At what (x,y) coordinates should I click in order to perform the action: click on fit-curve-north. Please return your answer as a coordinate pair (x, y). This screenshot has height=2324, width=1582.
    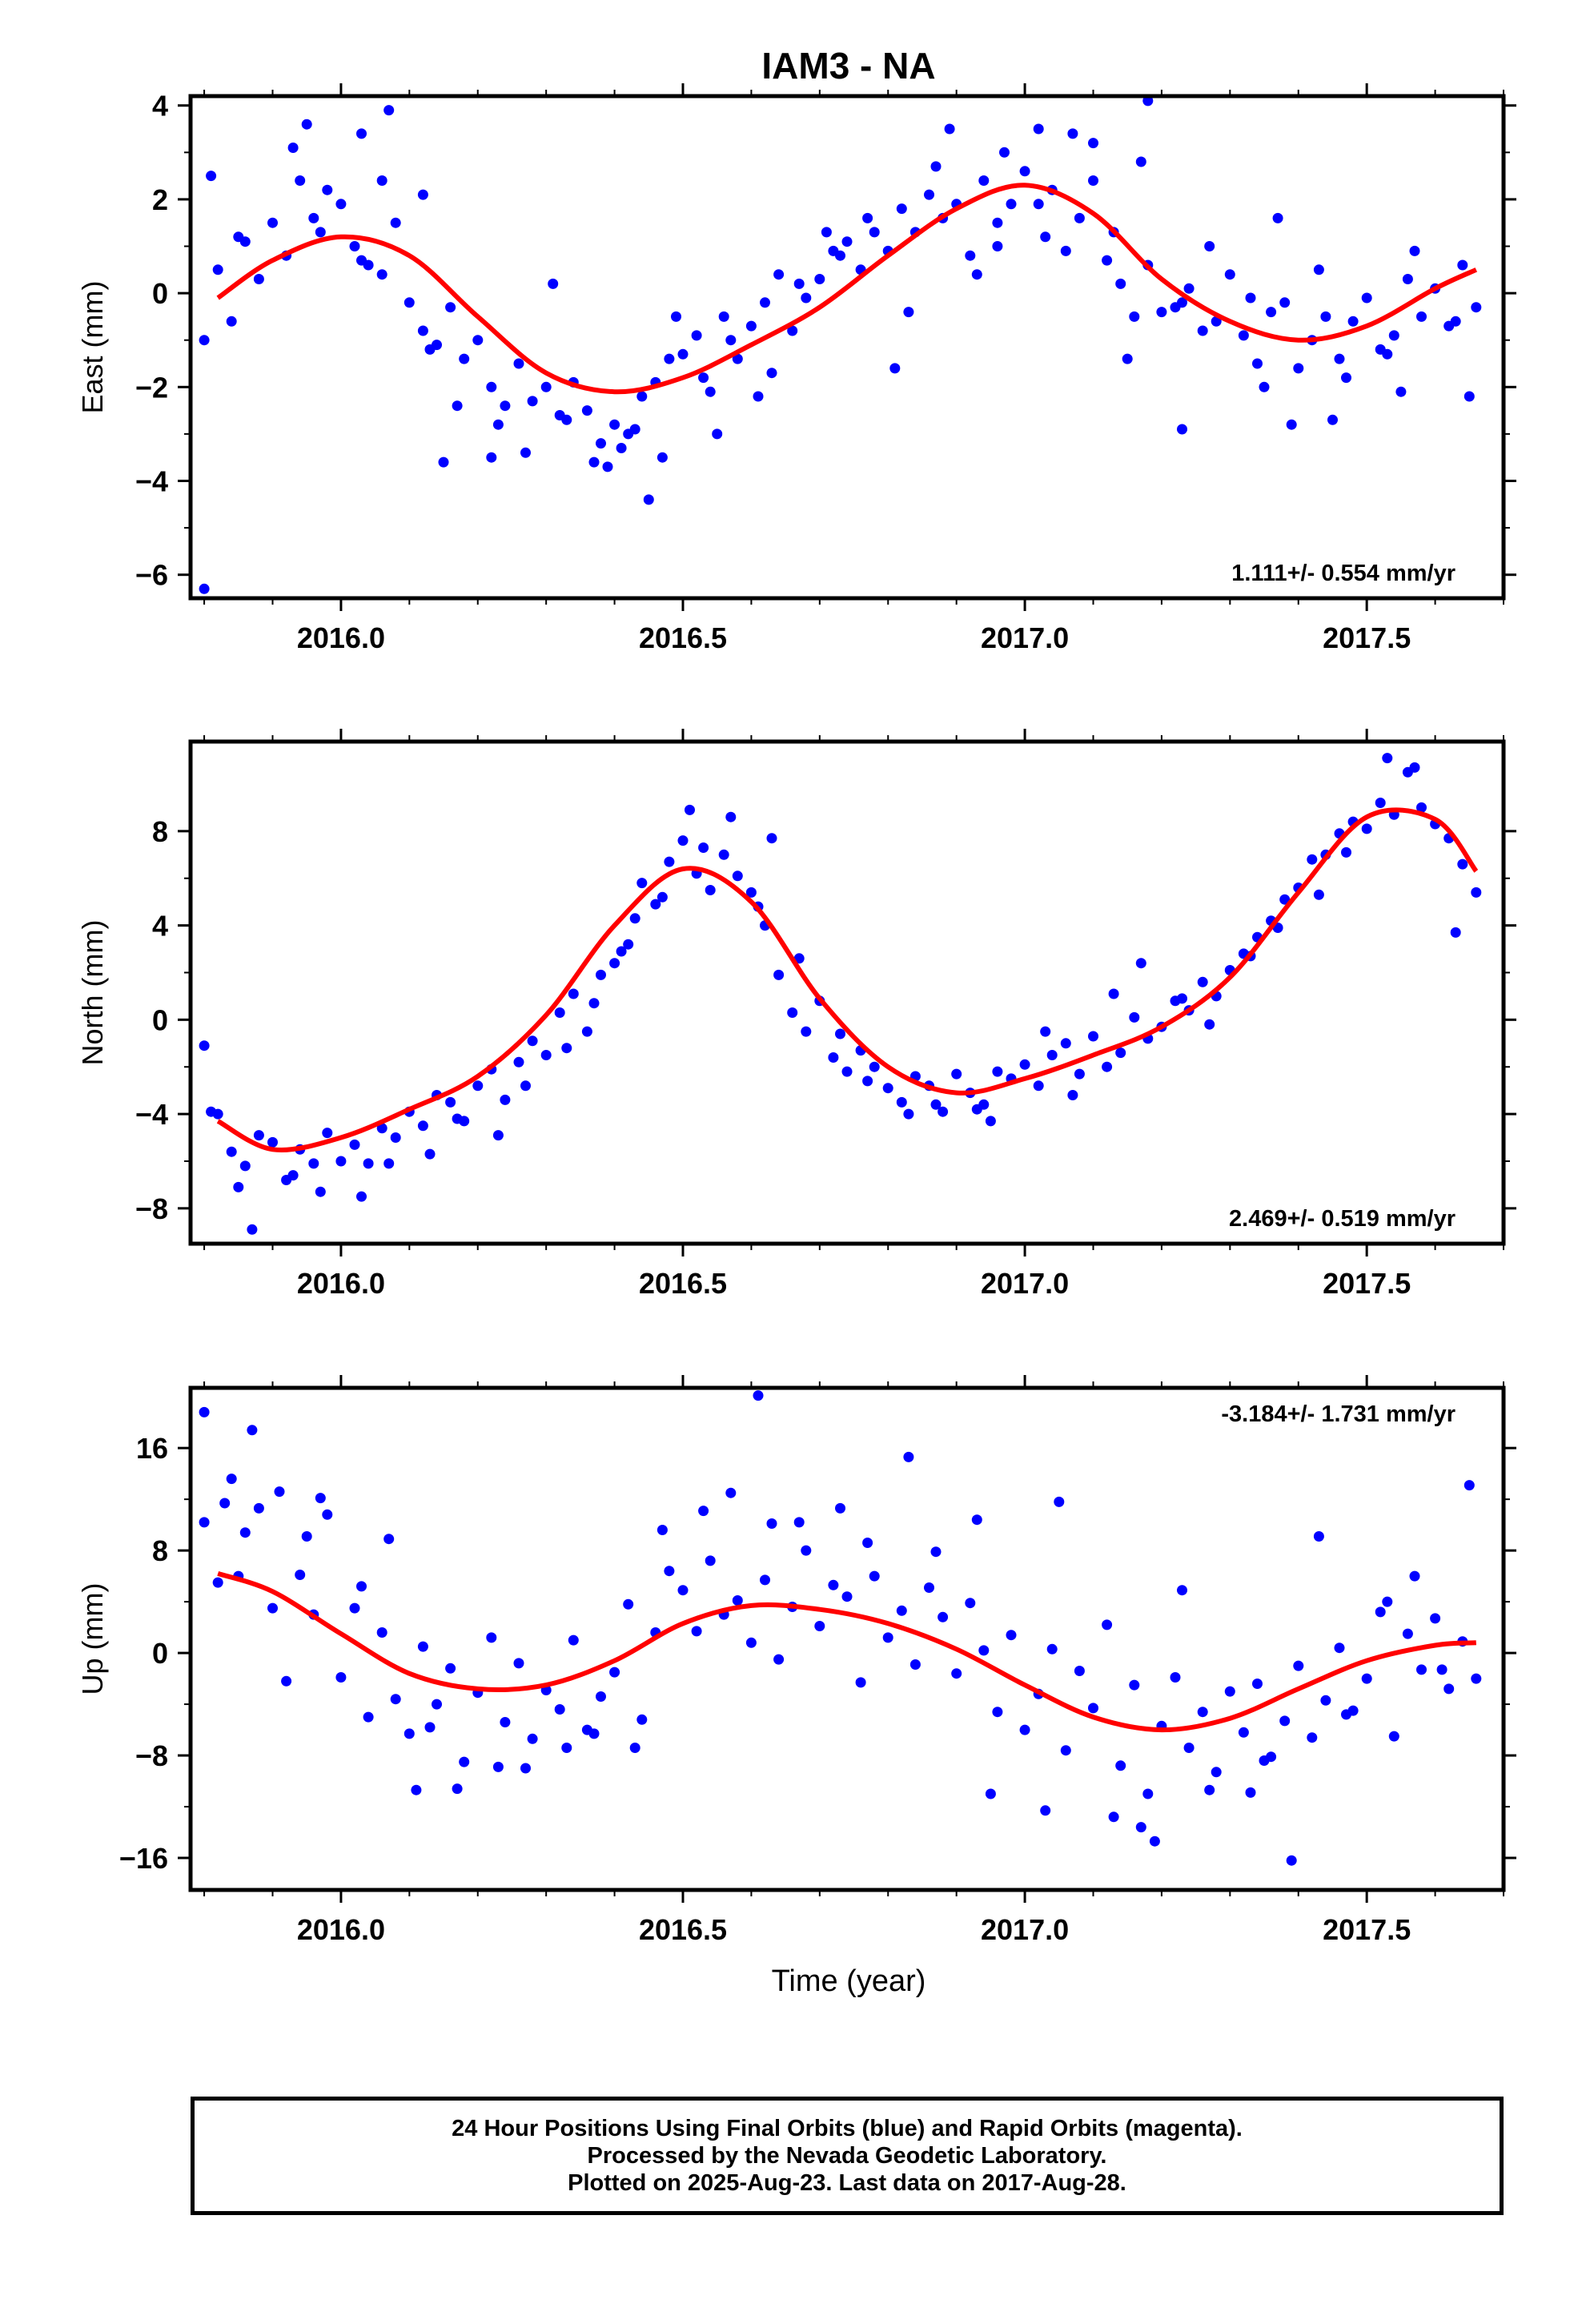
    Looking at the image, I should click on (847, 979).